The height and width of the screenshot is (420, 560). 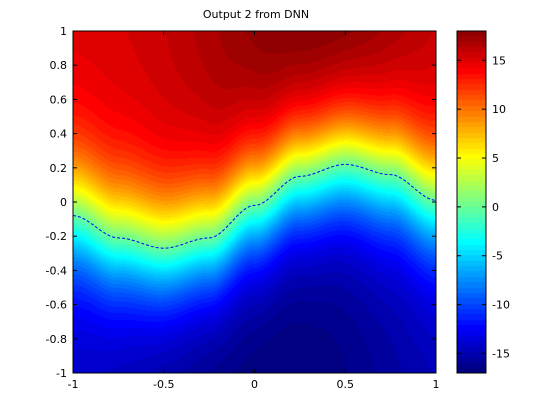 I want to click on y-tick-label: 0, so click(x=63, y=202).